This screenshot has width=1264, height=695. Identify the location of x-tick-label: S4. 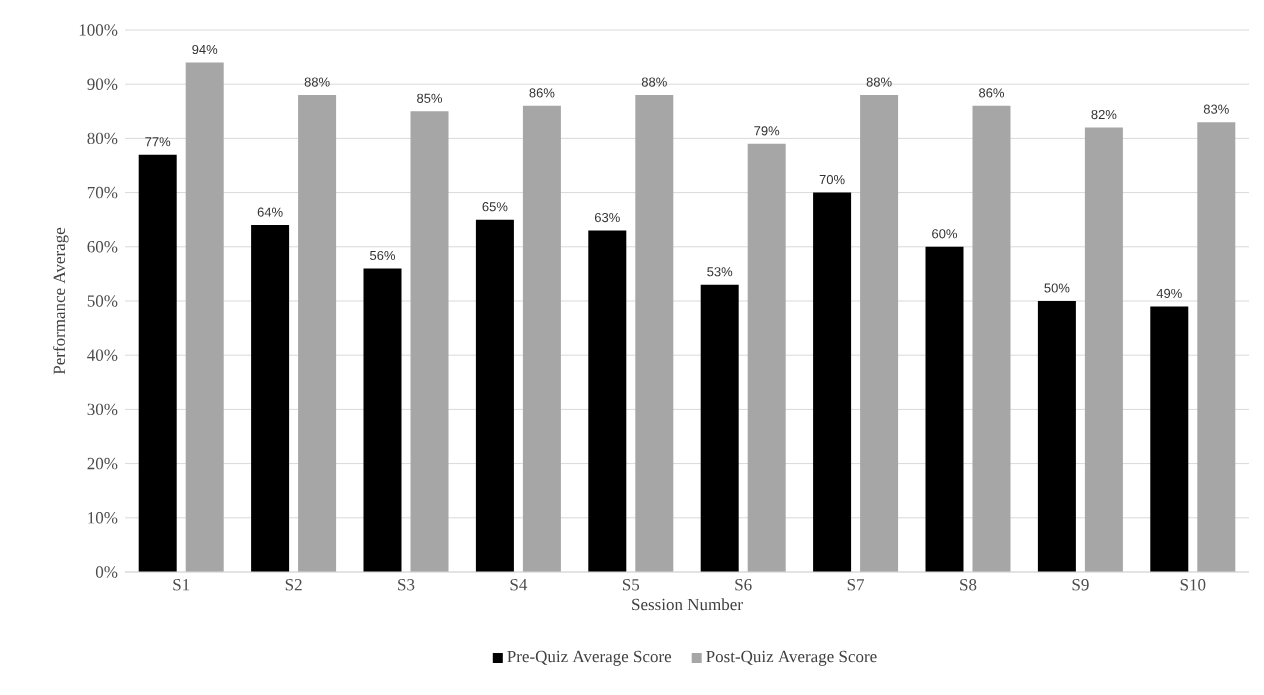
(519, 585).